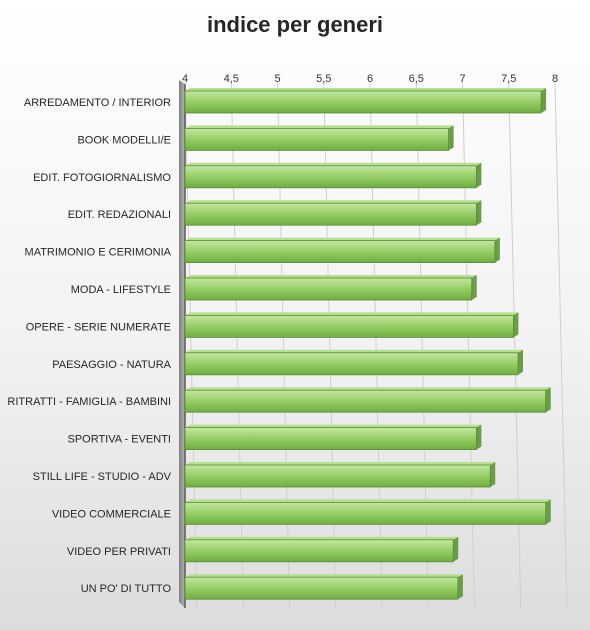 The height and width of the screenshot is (630, 590). Describe the element at coordinates (102, 477) in the screenshot. I see `category-label: STILL LIFE - STUDIO - ADV` at that location.